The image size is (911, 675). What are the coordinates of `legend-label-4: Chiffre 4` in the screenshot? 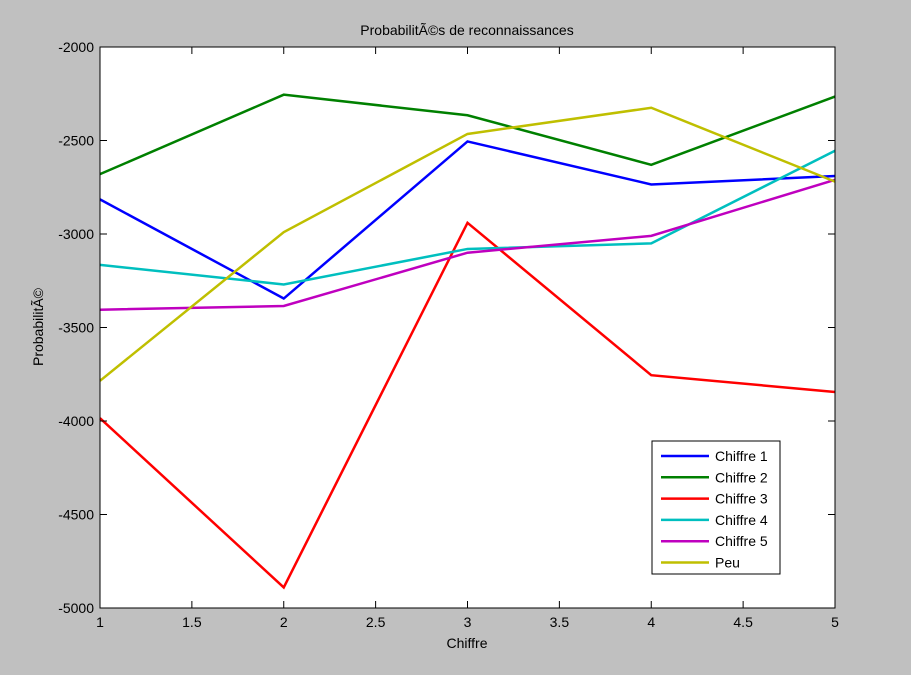 It's located at (741, 520).